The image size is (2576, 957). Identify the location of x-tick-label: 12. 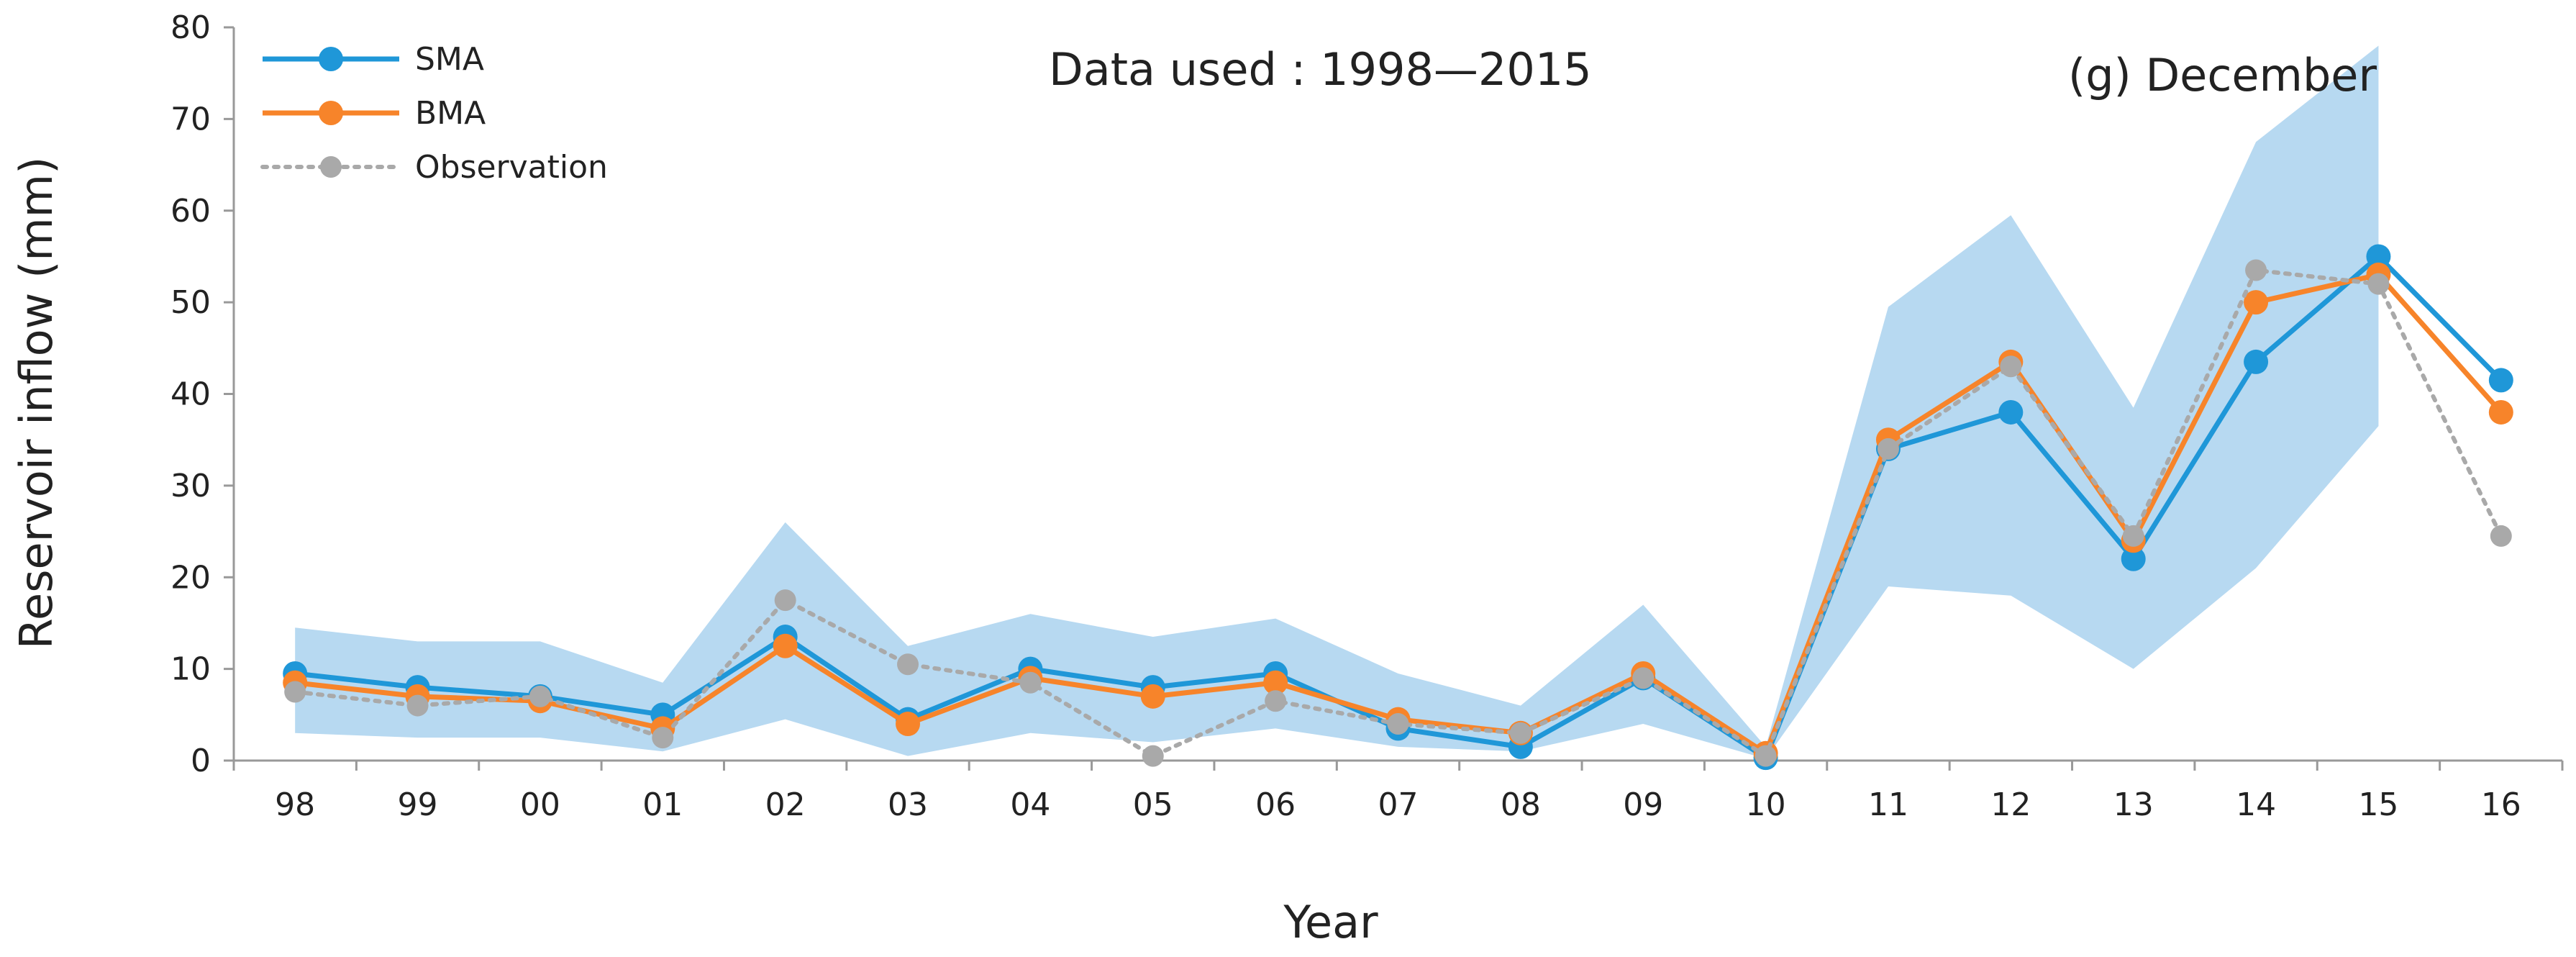
(2011, 804).